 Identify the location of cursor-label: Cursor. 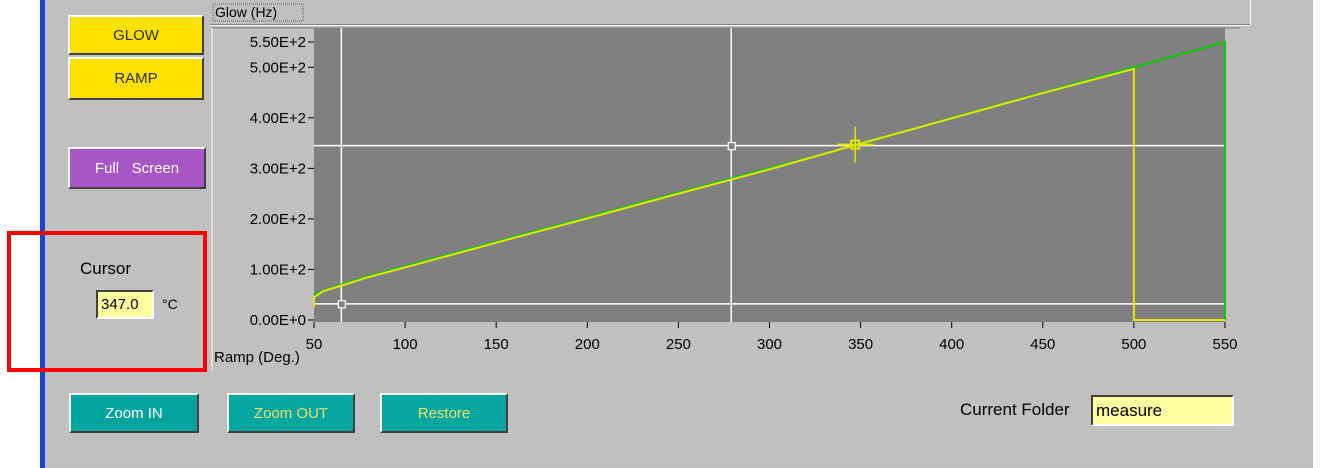
(106, 268).